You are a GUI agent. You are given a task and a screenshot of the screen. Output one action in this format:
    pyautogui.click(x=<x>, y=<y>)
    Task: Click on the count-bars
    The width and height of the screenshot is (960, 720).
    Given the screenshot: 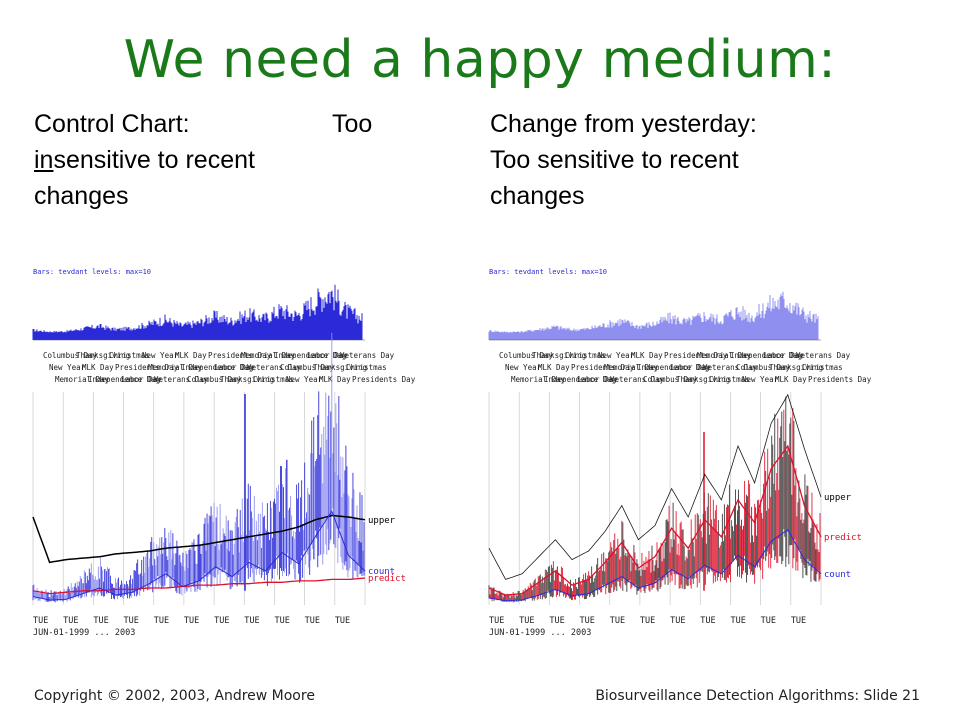 What is the action you would take?
    pyautogui.click(x=198, y=467)
    